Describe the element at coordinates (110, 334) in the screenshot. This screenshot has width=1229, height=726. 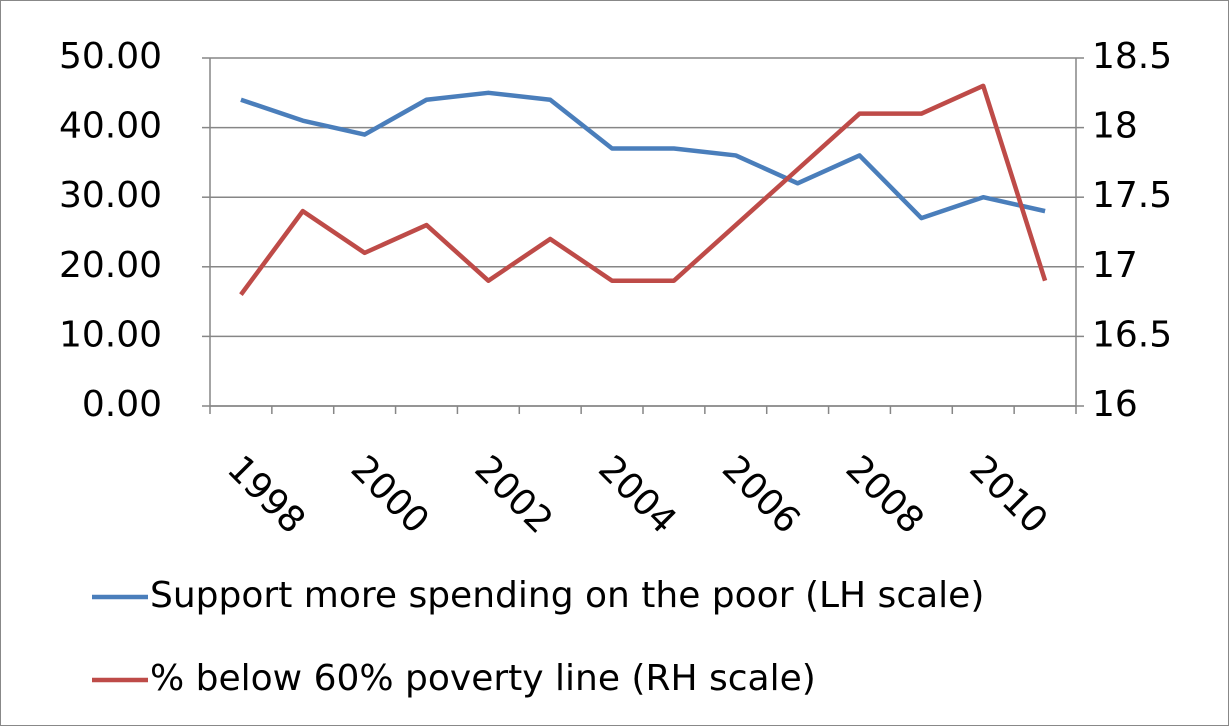
I see `y-tick-label: 10.00` at that location.